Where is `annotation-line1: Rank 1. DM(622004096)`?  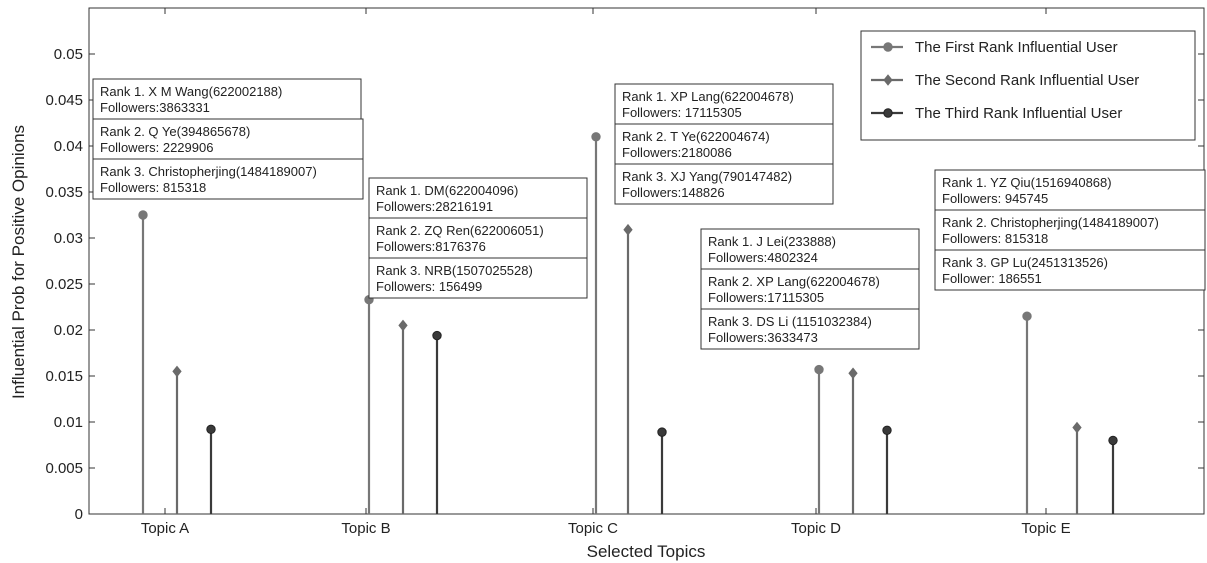
annotation-line1: Rank 1. DM(622004096) is located at coordinates (447, 190).